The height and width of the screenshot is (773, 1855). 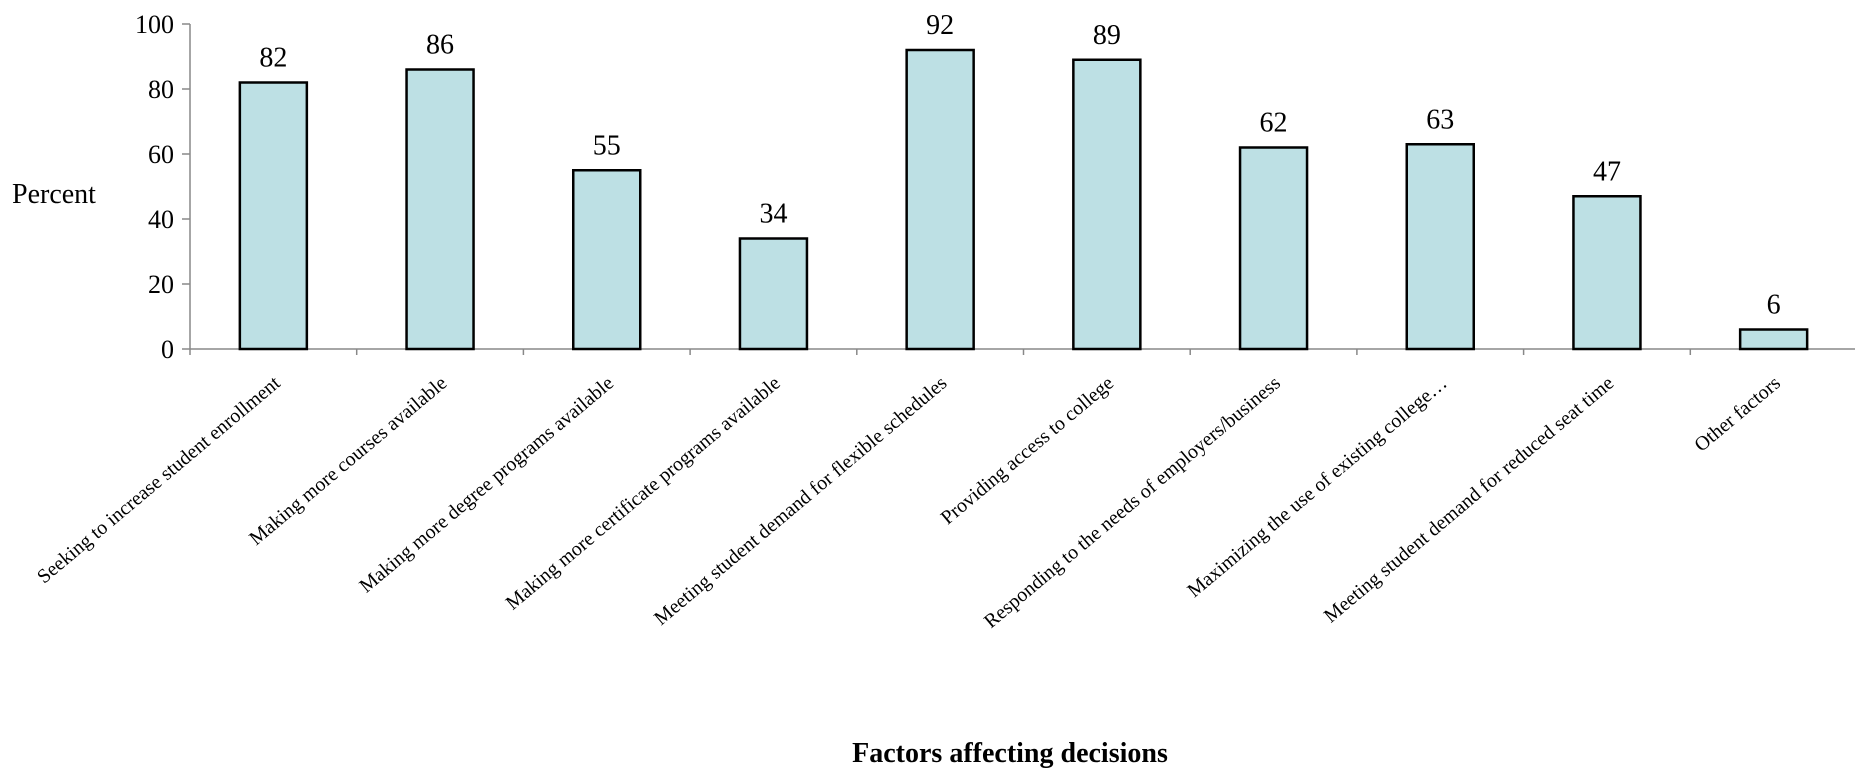 What do you see at coordinates (607, 145) in the screenshot?
I see `data-label: 55` at bounding box center [607, 145].